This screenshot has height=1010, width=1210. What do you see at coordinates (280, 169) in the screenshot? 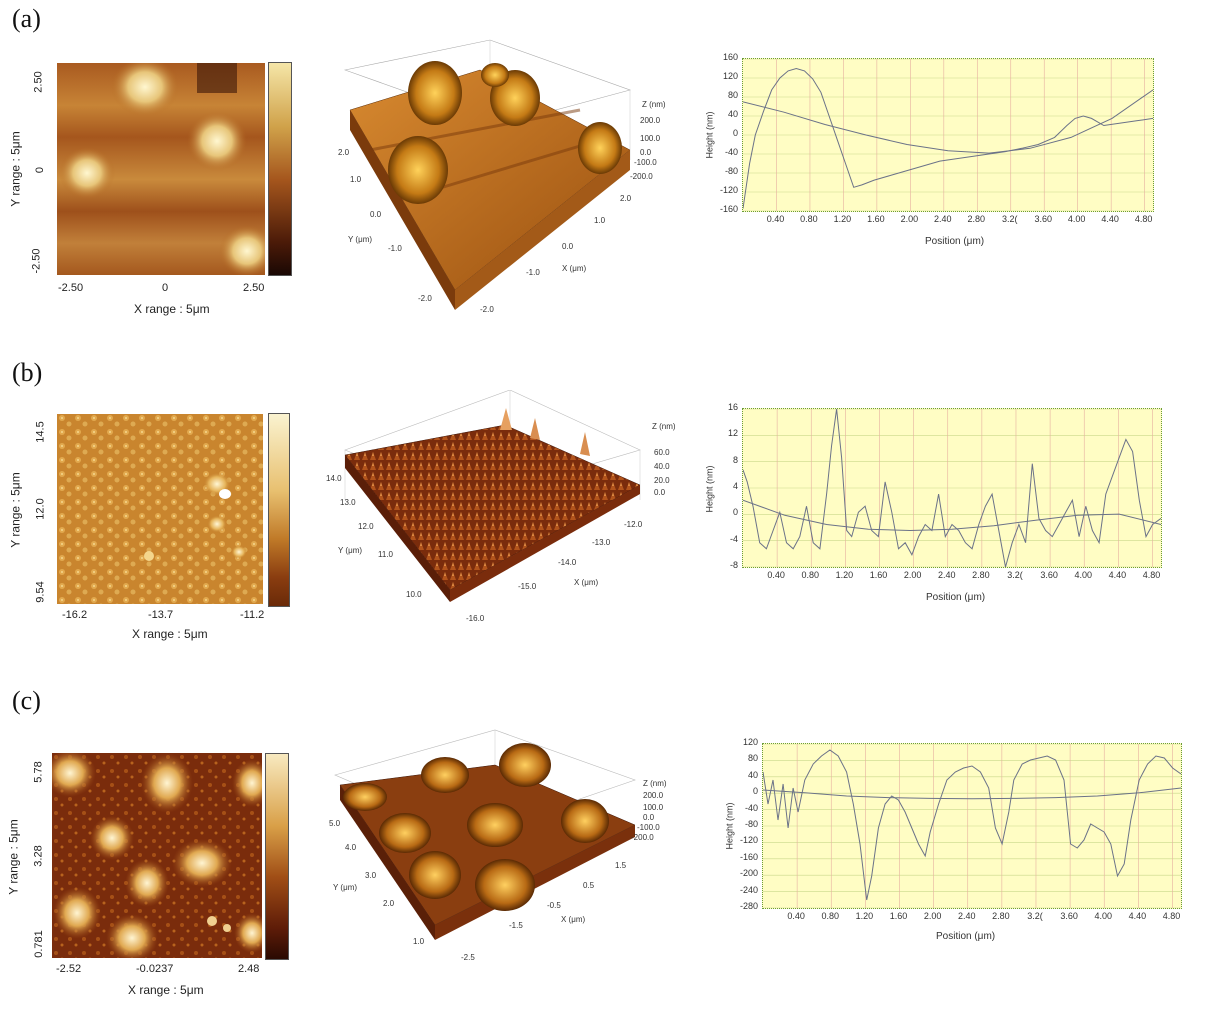
I see `colorbar-a` at bounding box center [280, 169].